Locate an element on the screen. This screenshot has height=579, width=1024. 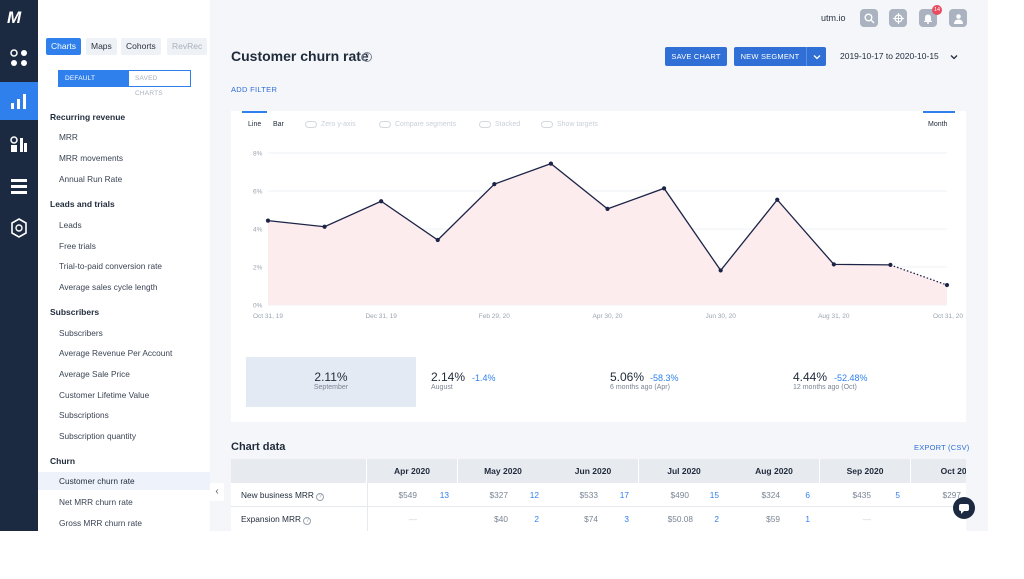
sidebar-item-annual-run-rate: Annual Run Rate is located at coordinates (91, 179).